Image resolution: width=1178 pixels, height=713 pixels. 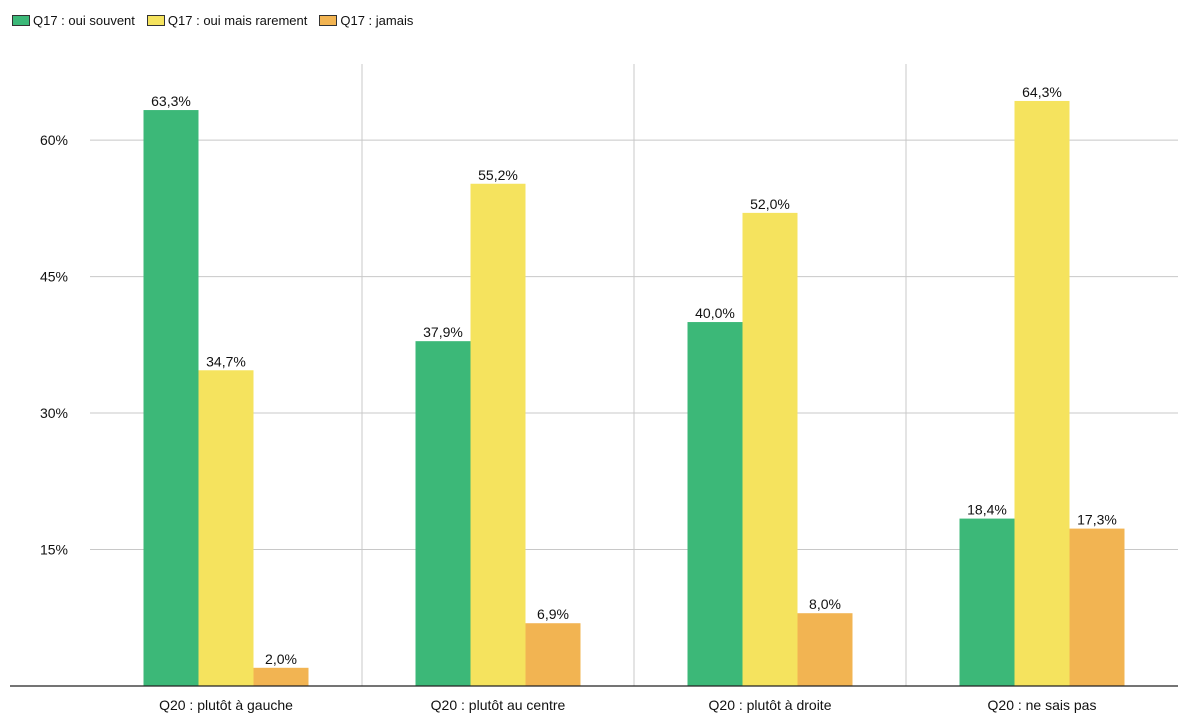 I want to click on data-label-2-0: 2,0%, so click(x=281, y=659).